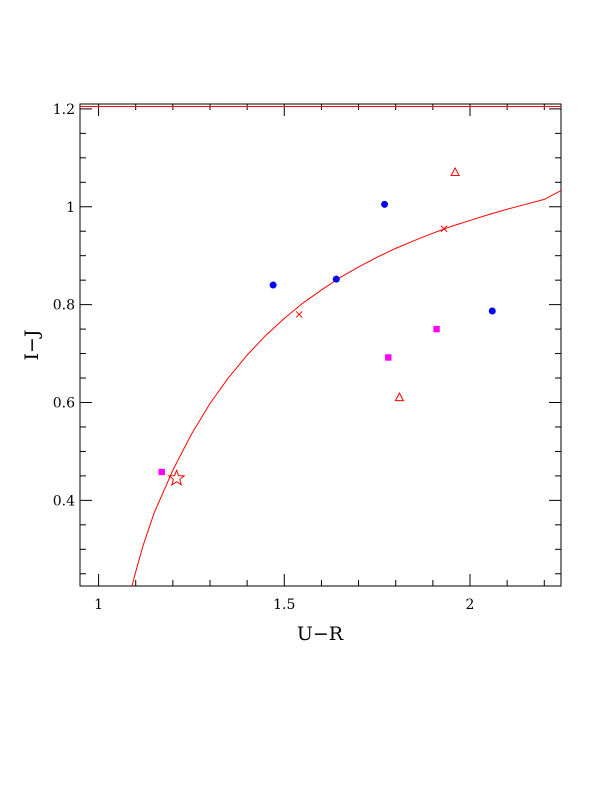 Image resolution: width=612 pixels, height=792 pixels. What do you see at coordinates (70, 208) in the screenshot?
I see `y-tick-label: 1` at bounding box center [70, 208].